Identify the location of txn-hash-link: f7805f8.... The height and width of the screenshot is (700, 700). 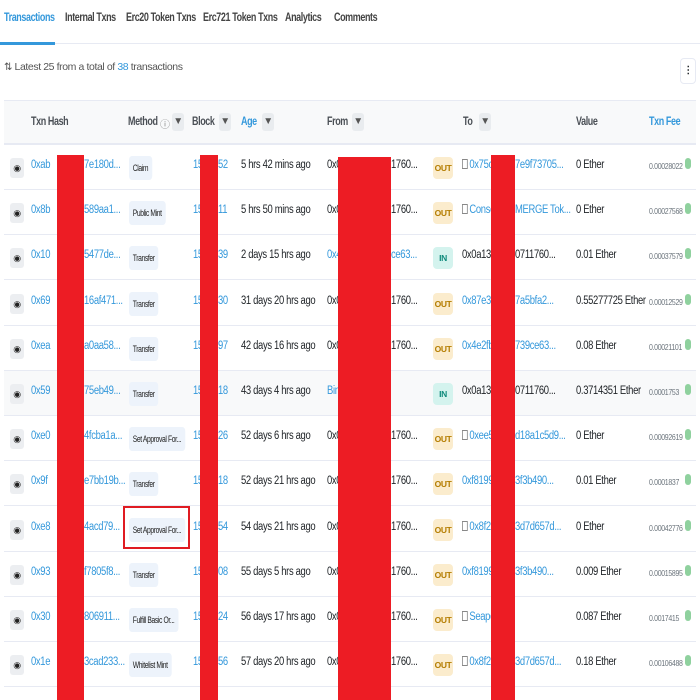
(102, 571).